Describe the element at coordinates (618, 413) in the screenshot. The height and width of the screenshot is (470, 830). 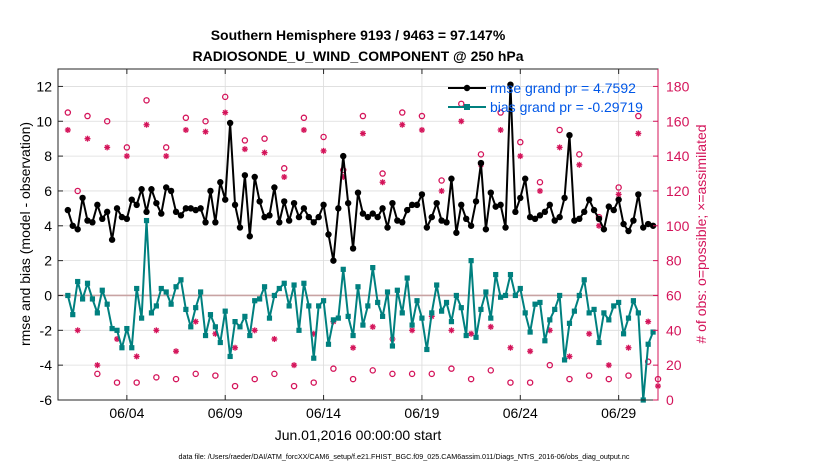
I see `x-tick-label: 06/29` at that location.